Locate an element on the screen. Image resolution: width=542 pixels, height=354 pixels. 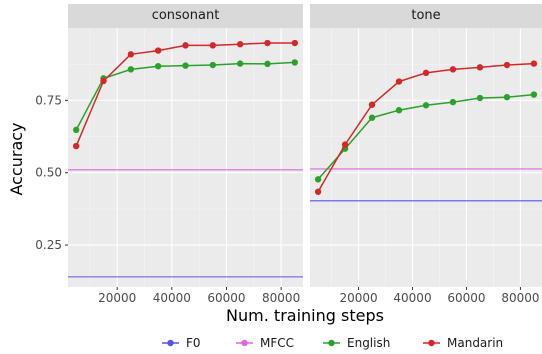
legend-item-english: English is located at coordinates (356, 343).